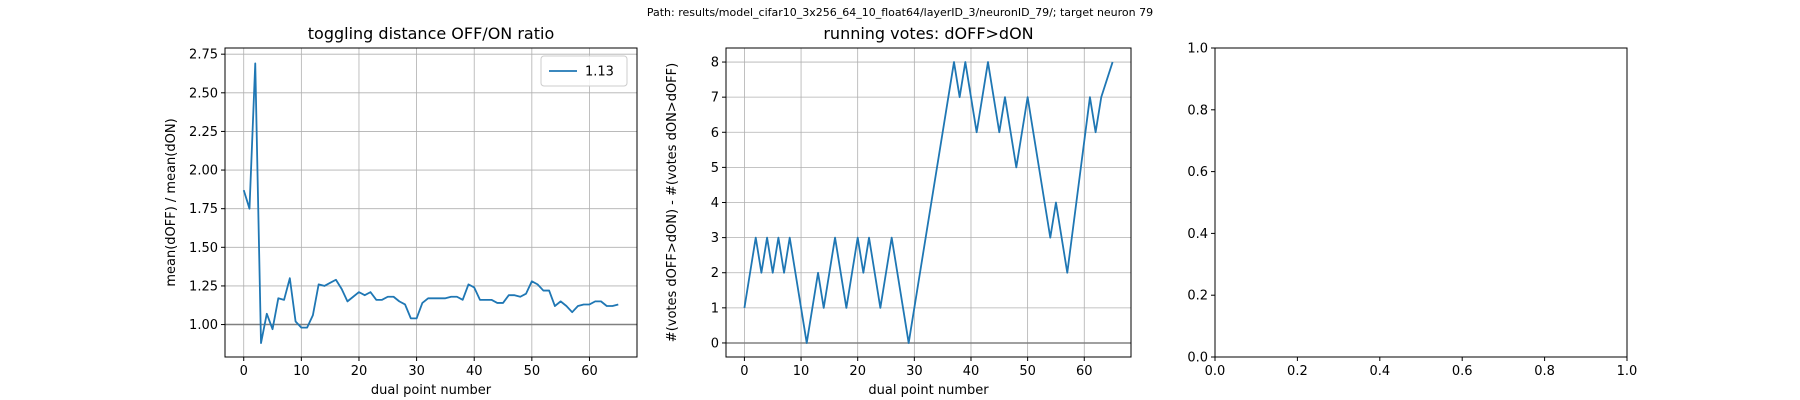  I want to click on chart2-ytick-label: 7, so click(715, 98).